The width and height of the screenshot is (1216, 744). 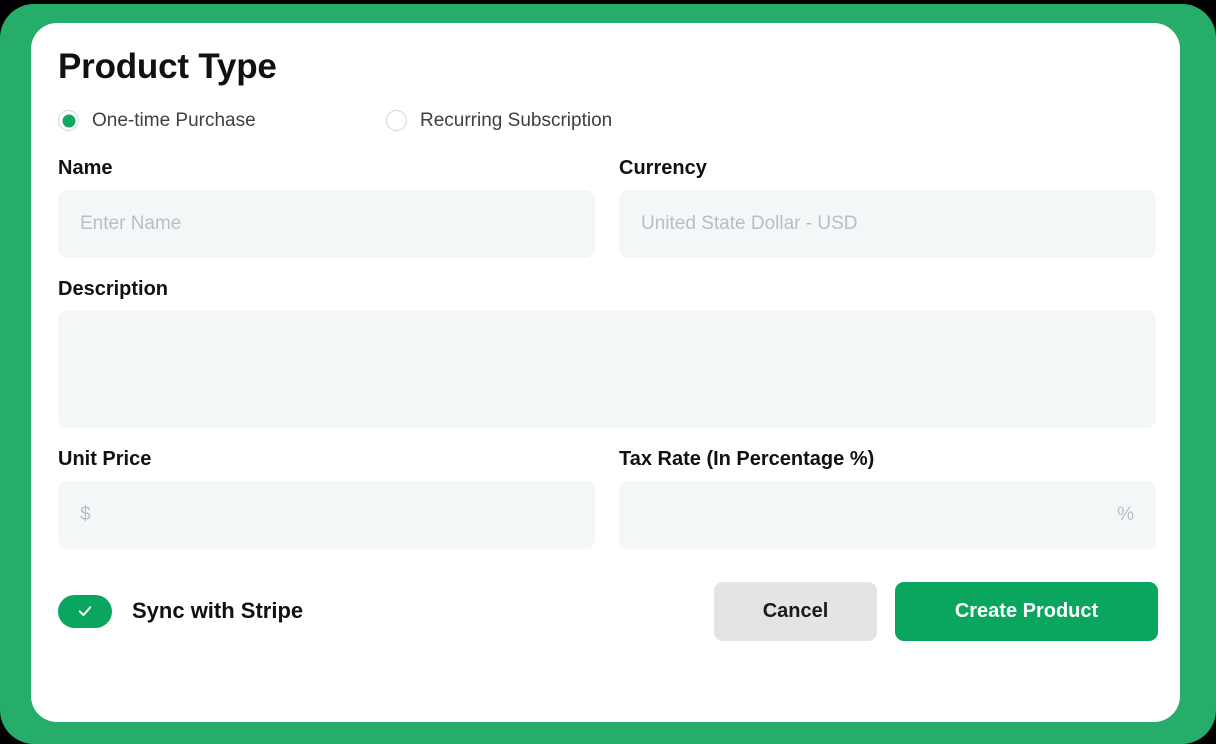 What do you see at coordinates (608, 498) in the screenshot?
I see `price-tax-row: Unit Price Tax Rate (In Percentage %)` at bounding box center [608, 498].